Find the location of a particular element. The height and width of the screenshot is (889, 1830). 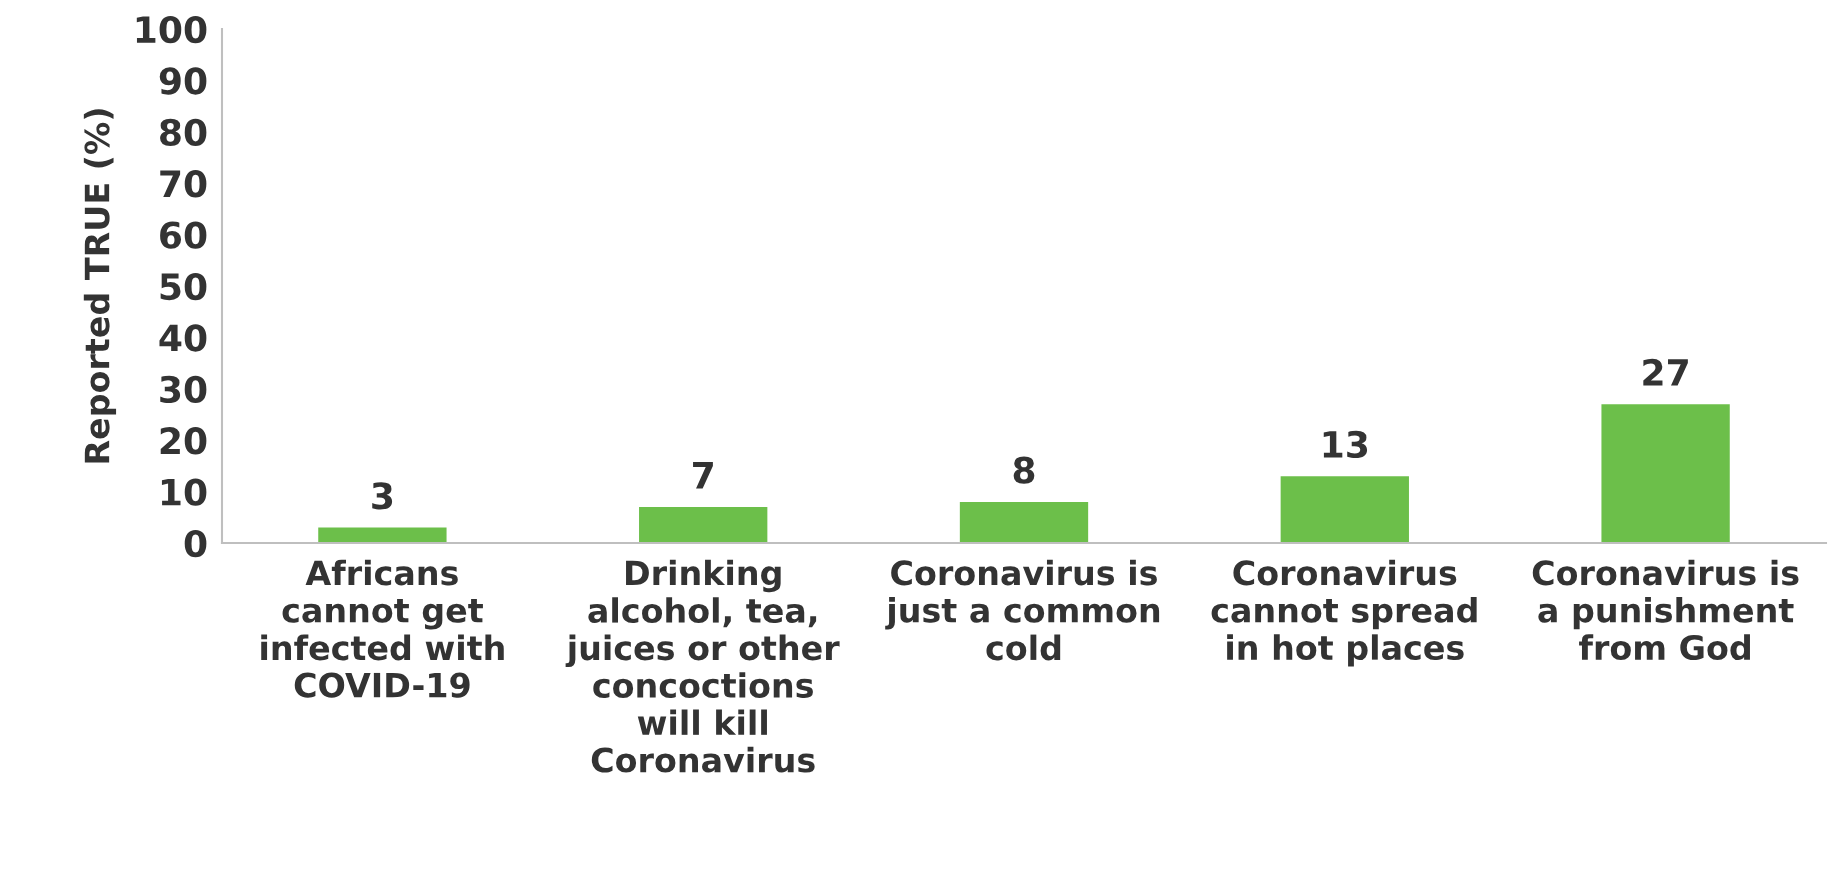

data-label: 13 is located at coordinates (1345, 444).